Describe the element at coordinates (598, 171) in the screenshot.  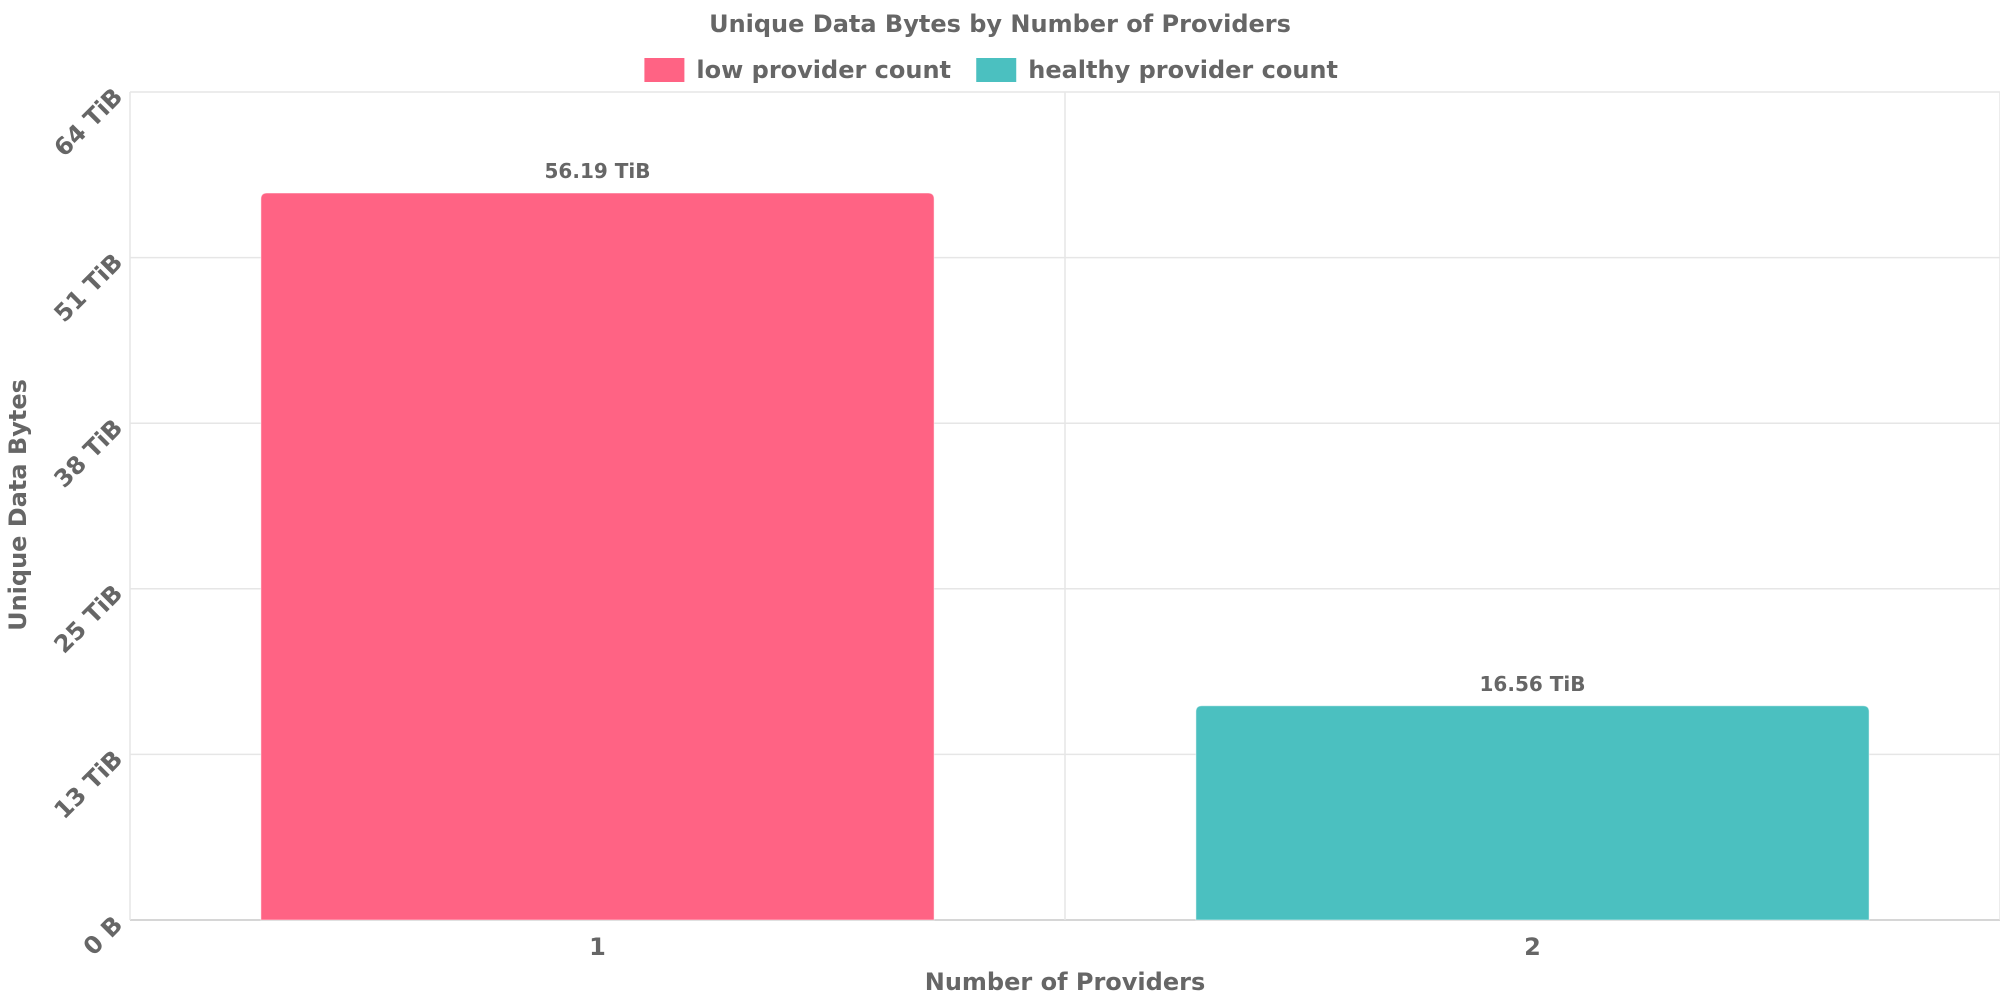
I see `bar-data-label: 56.19 TiB` at that location.